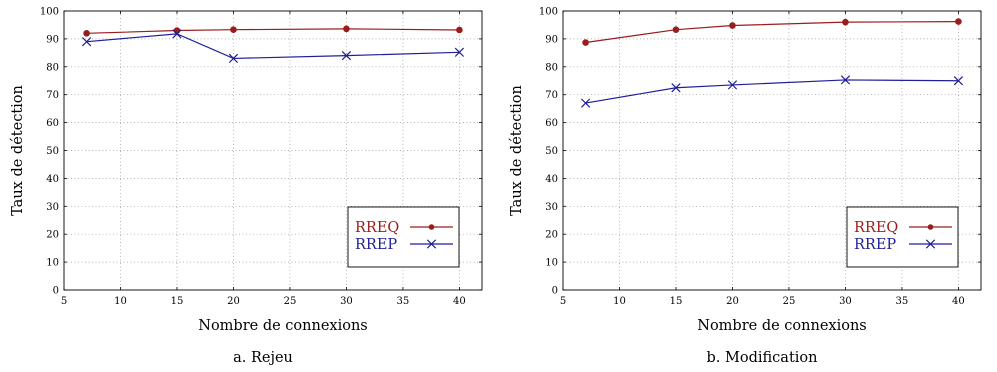  Describe the element at coordinates (263, 358) in the screenshot. I see `figure-caption: a. Rejeu` at that location.